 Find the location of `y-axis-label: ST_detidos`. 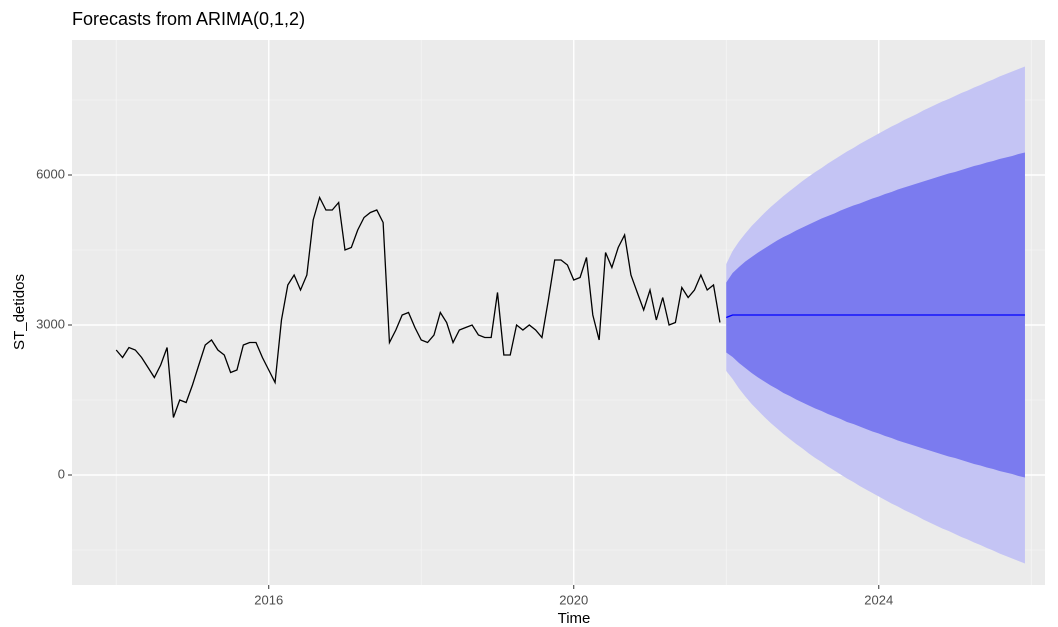

y-axis-label: ST_detidos is located at coordinates (19, 312).